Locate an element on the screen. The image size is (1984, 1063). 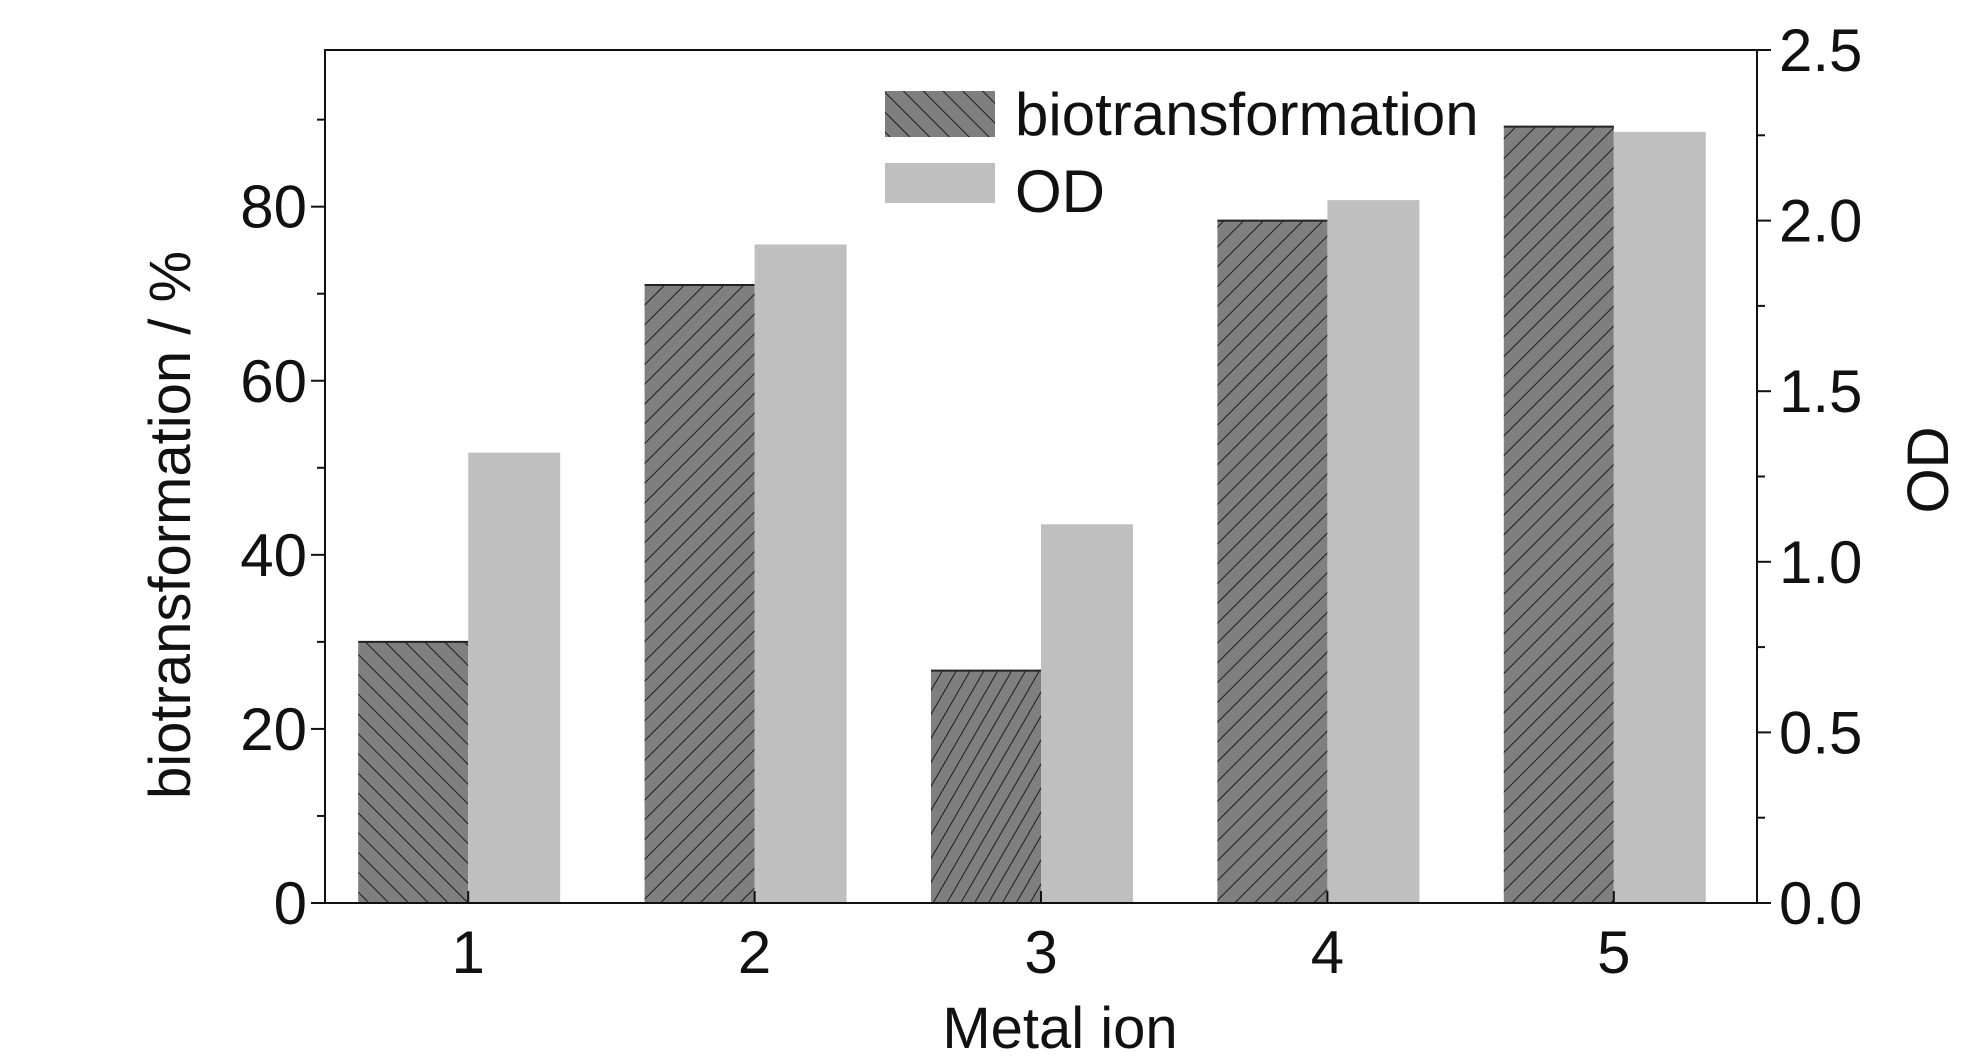
x-axis: 1 2 3 4 5 is located at coordinates (1041, 938).